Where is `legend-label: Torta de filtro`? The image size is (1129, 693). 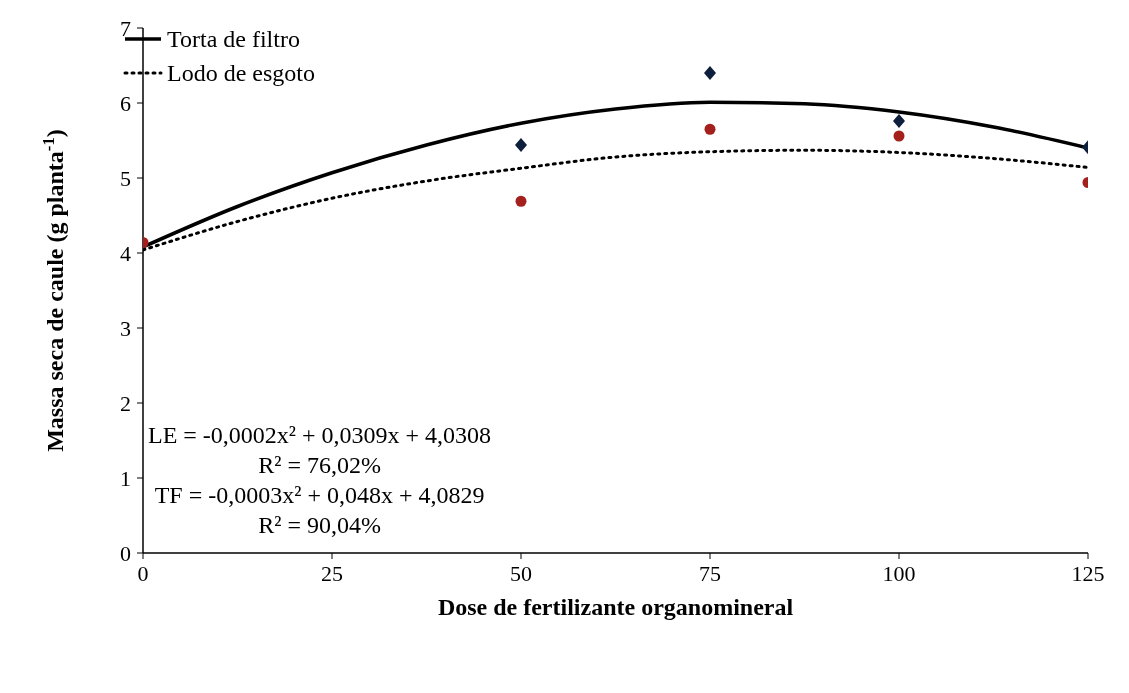
legend-label: Torta de filtro is located at coordinates (233, 39).